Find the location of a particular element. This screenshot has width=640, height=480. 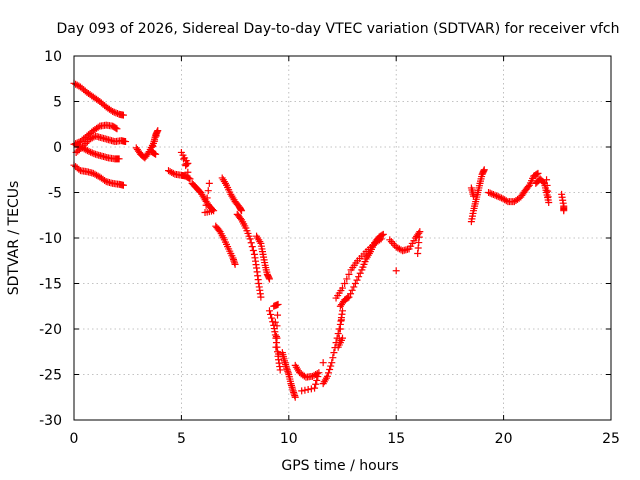

series-track-a is located at coordinates (98, 99).